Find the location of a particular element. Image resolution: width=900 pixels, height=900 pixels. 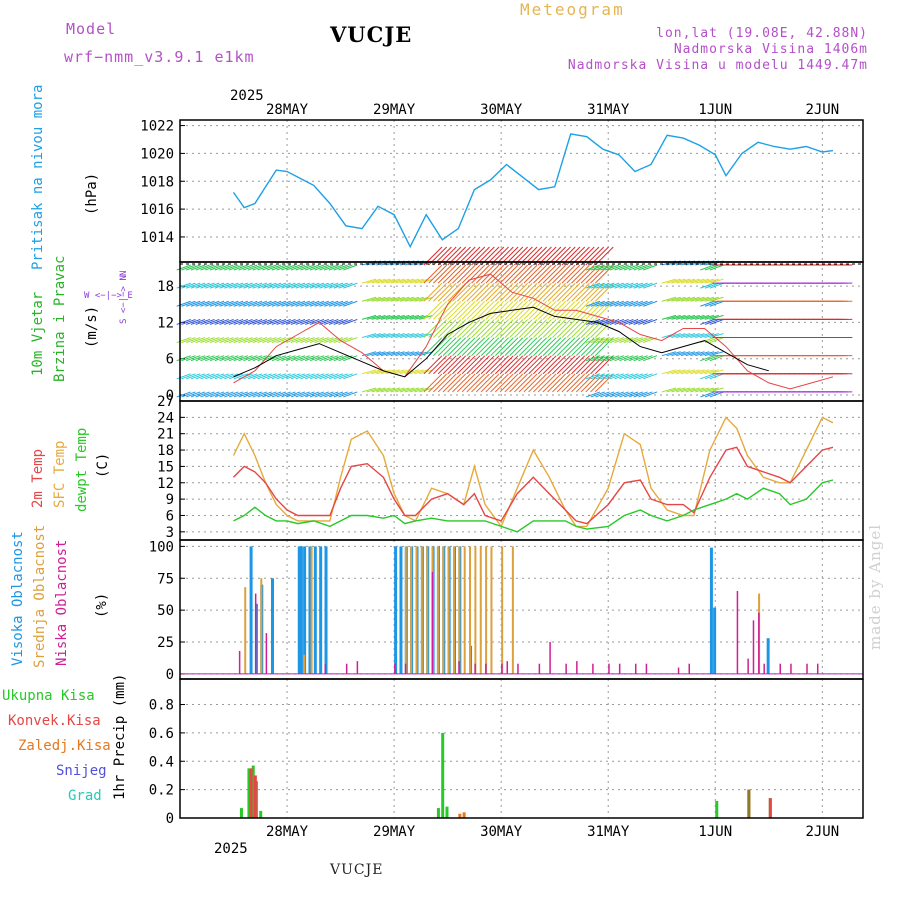

top-date-label: 1JUN is located at coordinates (715, 110).